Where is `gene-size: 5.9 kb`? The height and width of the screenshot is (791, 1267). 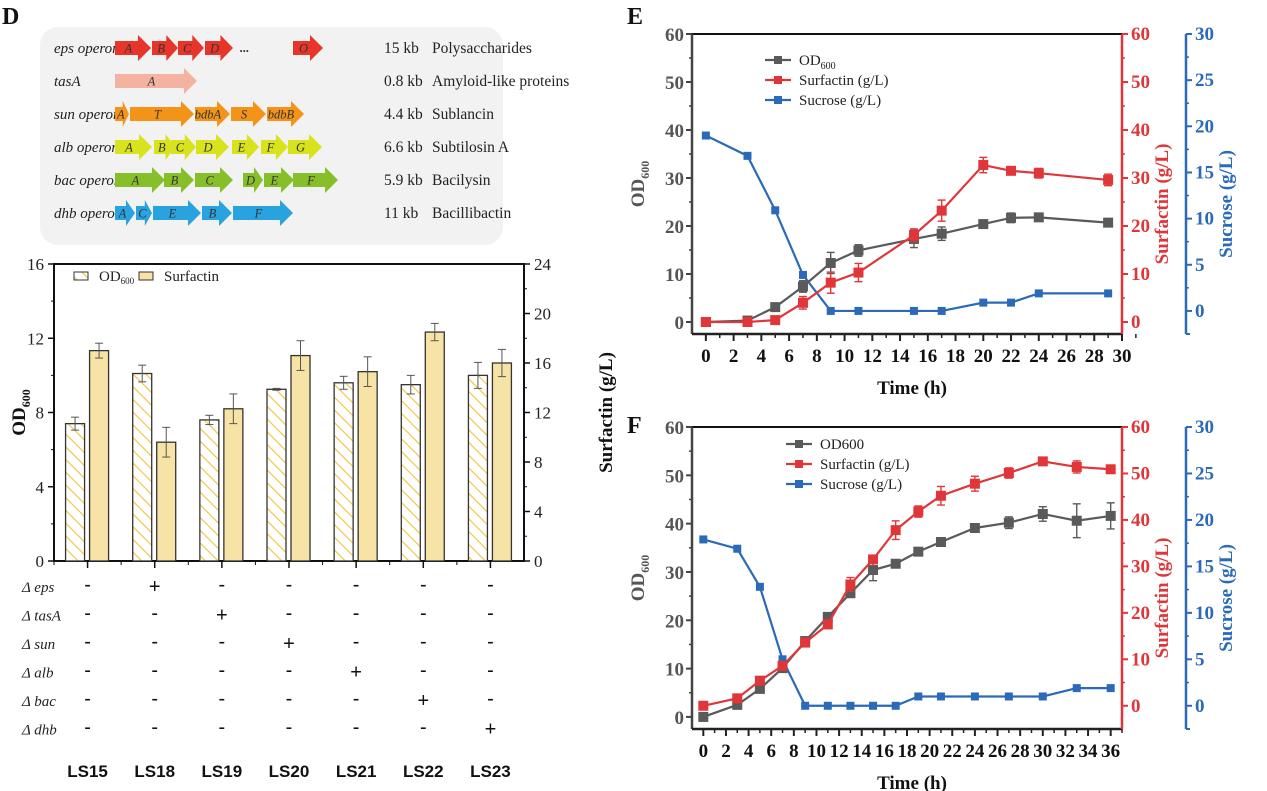 gene-size: 5.9 kb is located at coordinates (403, 180).